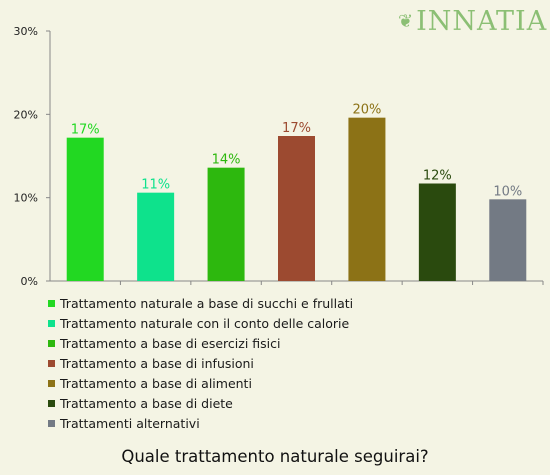 The image size is (550, 475). I want to click on legend-label: Trattamenti alternativi, so click(130, 423).